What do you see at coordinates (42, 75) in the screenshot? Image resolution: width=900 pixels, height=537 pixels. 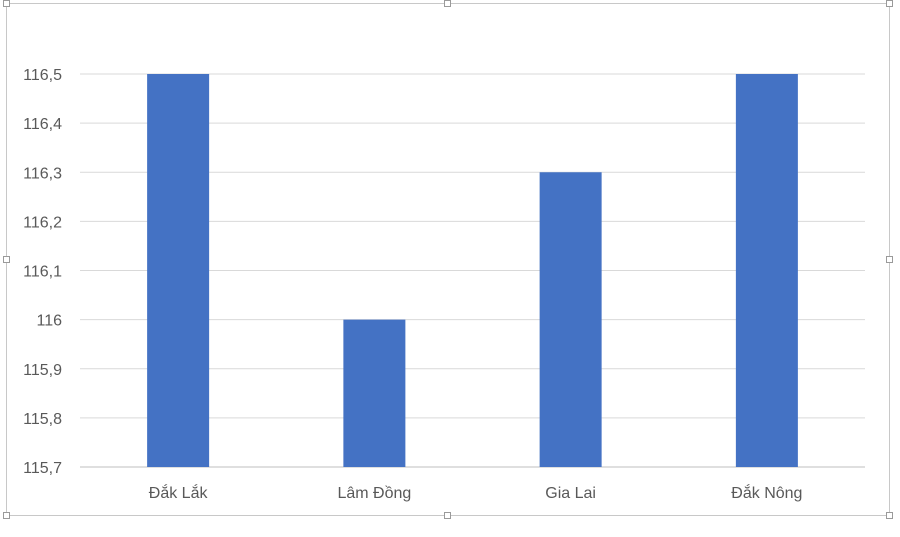 I see `y-tick-label: 116,5` at bounding box center [42, 75].